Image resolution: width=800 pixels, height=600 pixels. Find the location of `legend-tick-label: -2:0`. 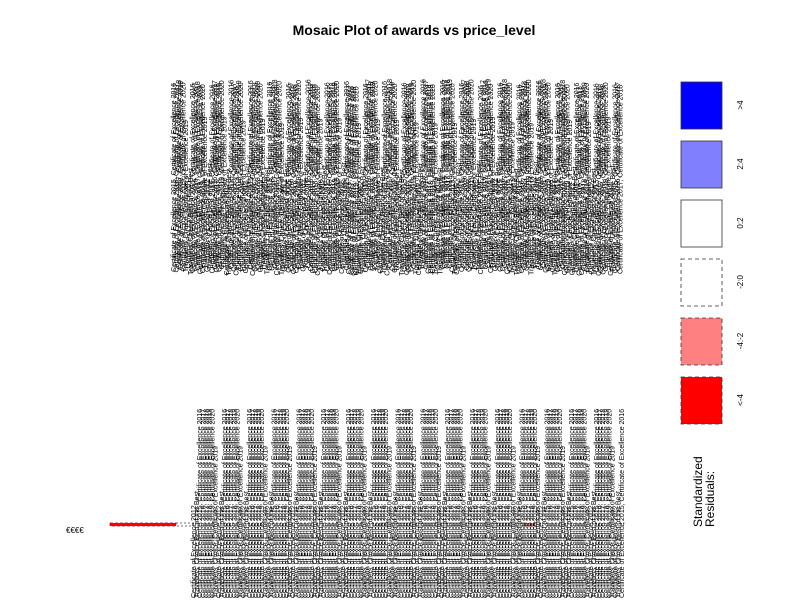

legend-tick-label: -2:0 is located at coordinates (740, 282).